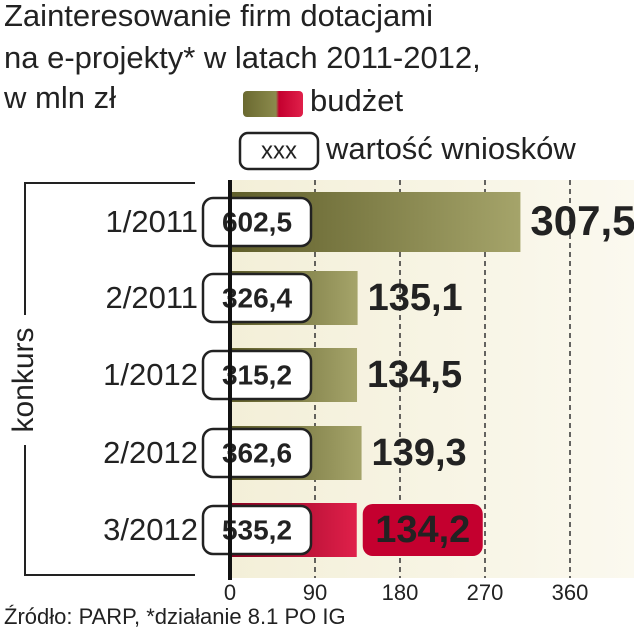 This screenshot has height=640, width=634. What do you see at coordinates (273, 104) in the screenshot?
I see `legend-swatch` at bounding box center [273, 104].